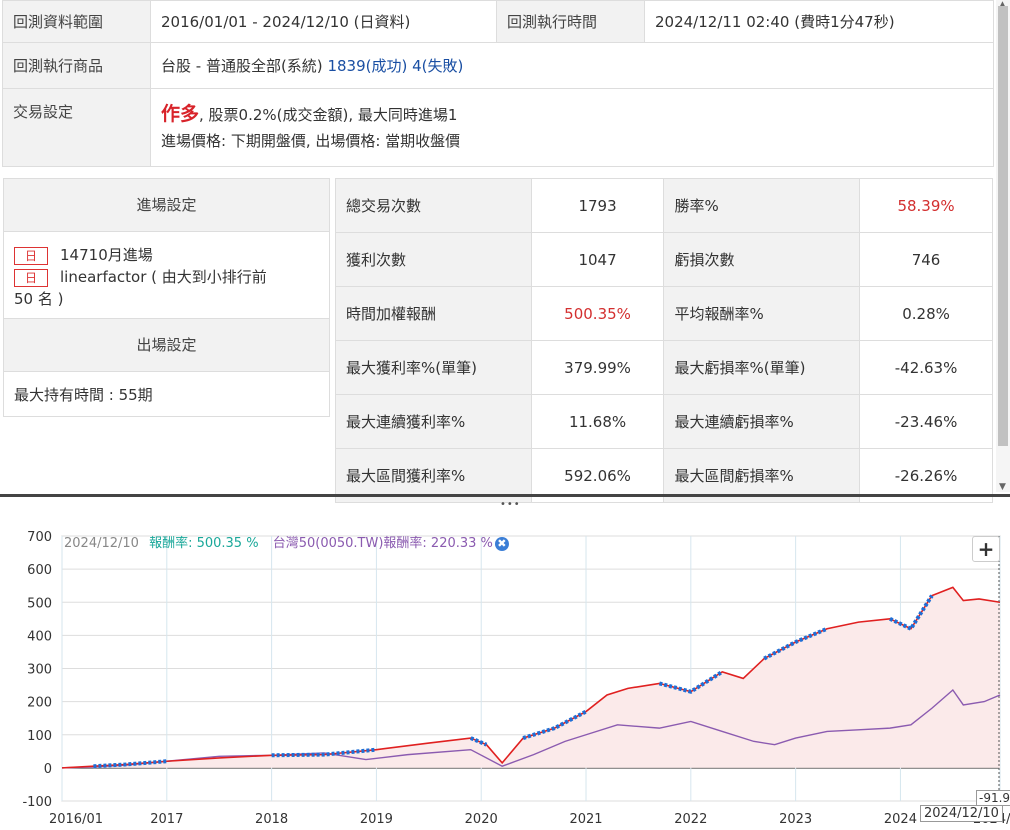 This screenshot has height=830, width=1010. What do you see at coordinates (76, 819) in the screenshot?
I see `x-tick-label: 2016/01` at bounding box center [76, 819].